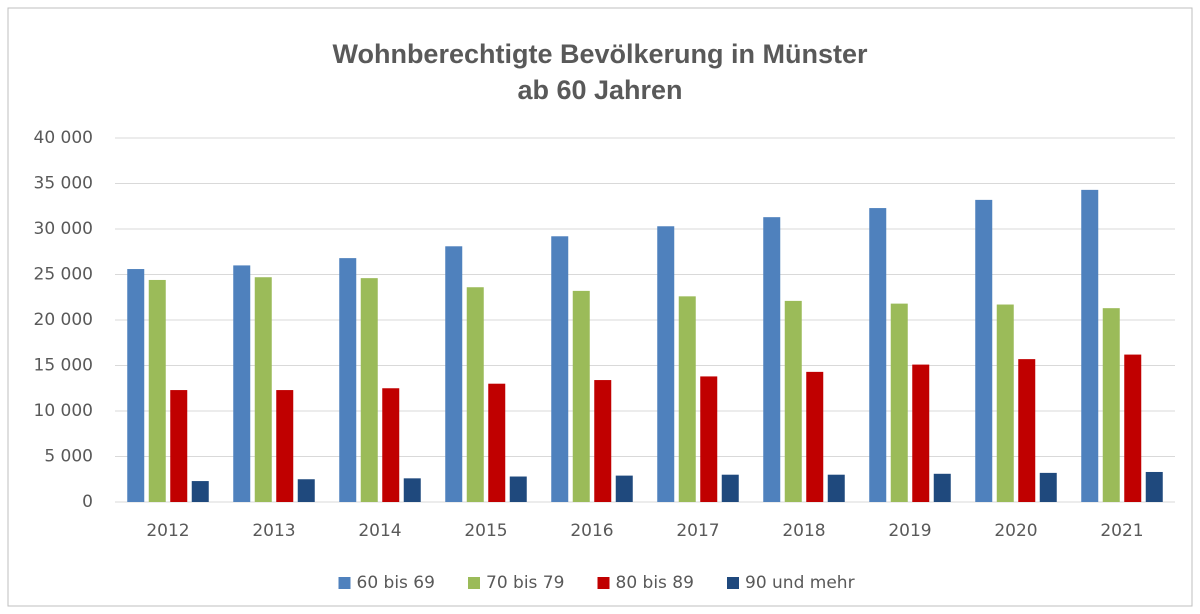 This screenshot has width=1200, height=614. What do you see at coordinates (600, 54) in the screenshot?
I see `chart-title: Wohnberechtigte Bevölkerung in Münster` at bounding box center [600, 54].